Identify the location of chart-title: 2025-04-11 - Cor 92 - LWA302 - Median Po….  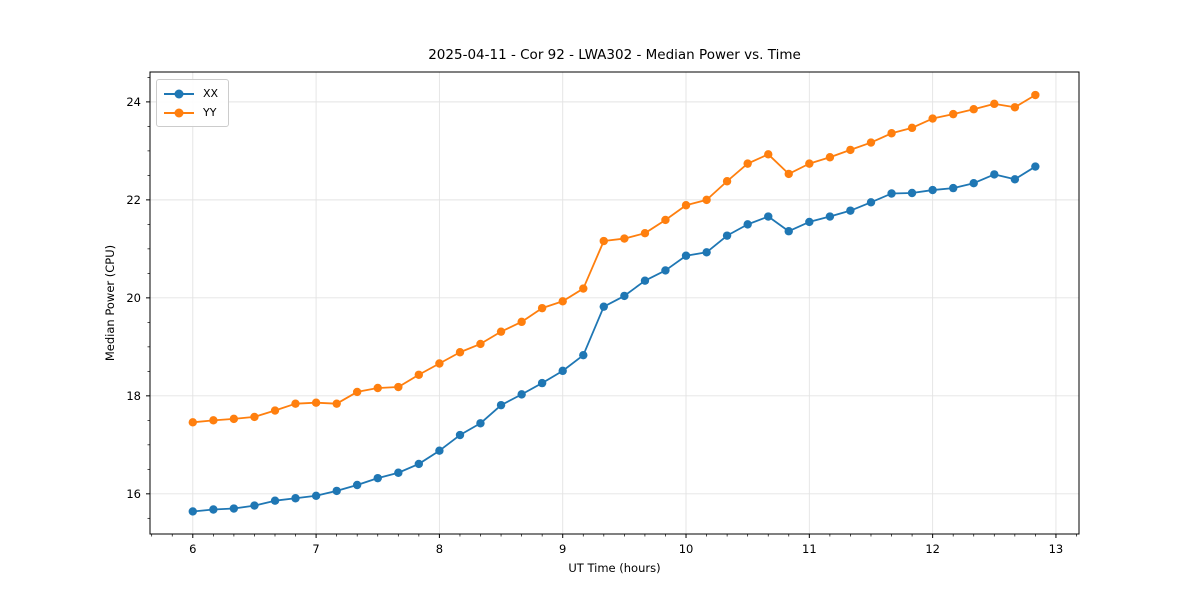
(614, 55).